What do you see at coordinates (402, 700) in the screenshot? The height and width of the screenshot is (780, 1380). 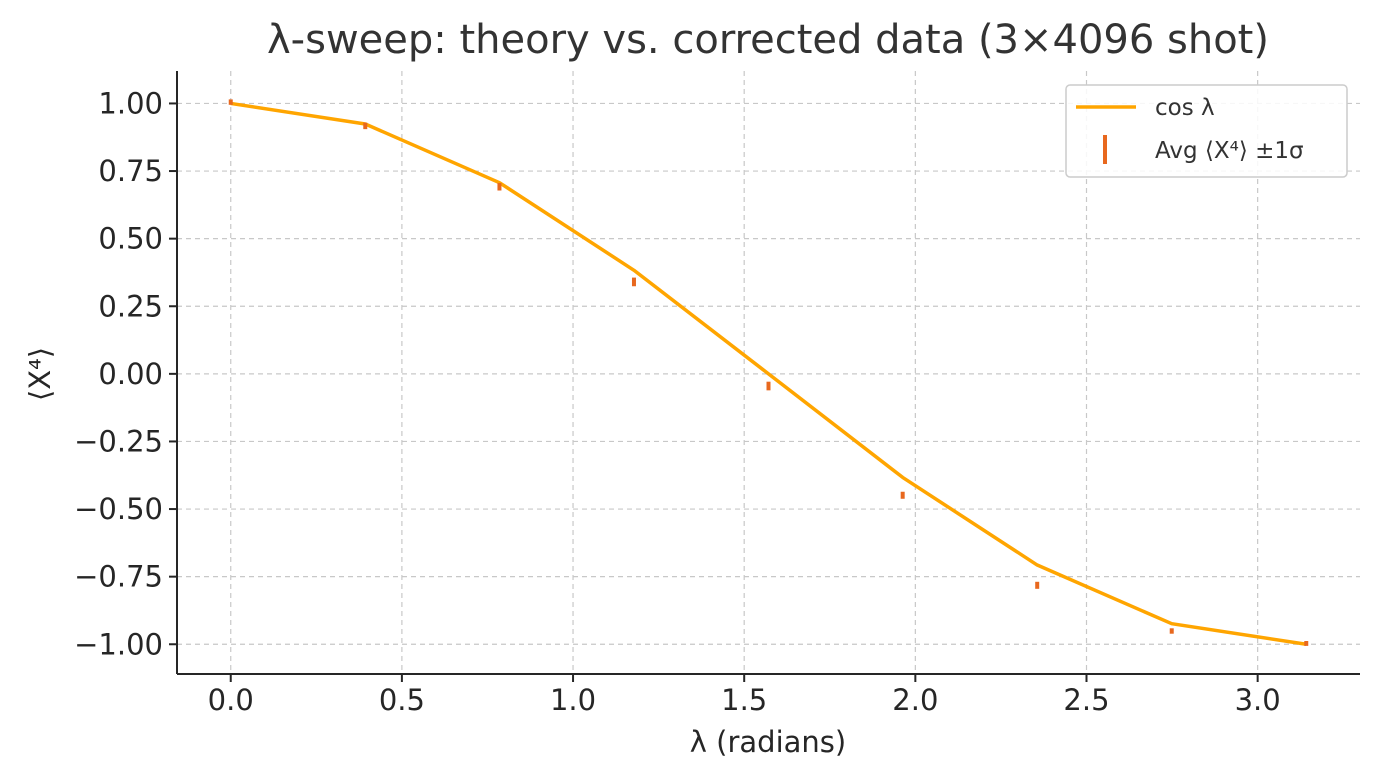 I see `x-tick-label-1: 0.5` at bounding box center [402, 700].